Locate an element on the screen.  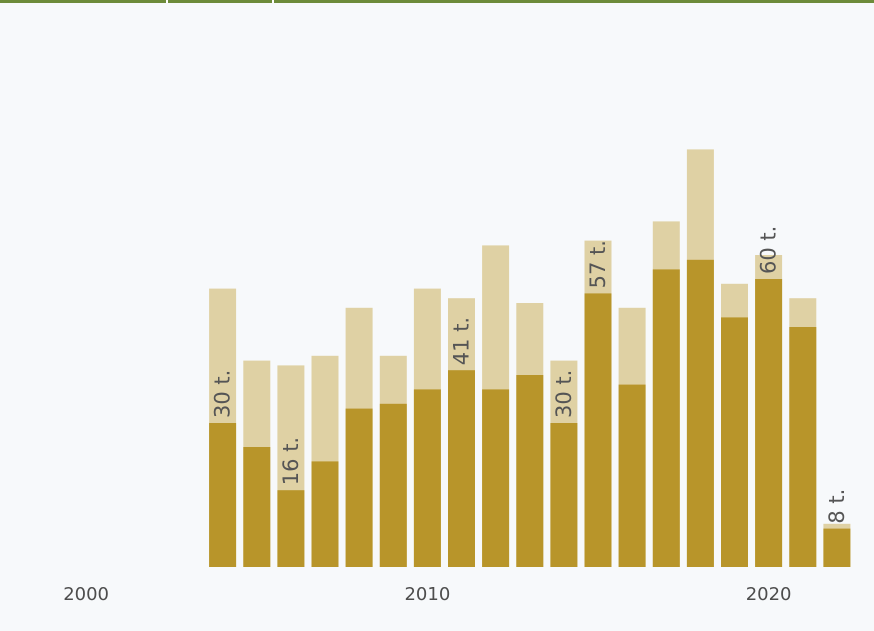
bar-value-2004 is located at coordinates (223, 495).